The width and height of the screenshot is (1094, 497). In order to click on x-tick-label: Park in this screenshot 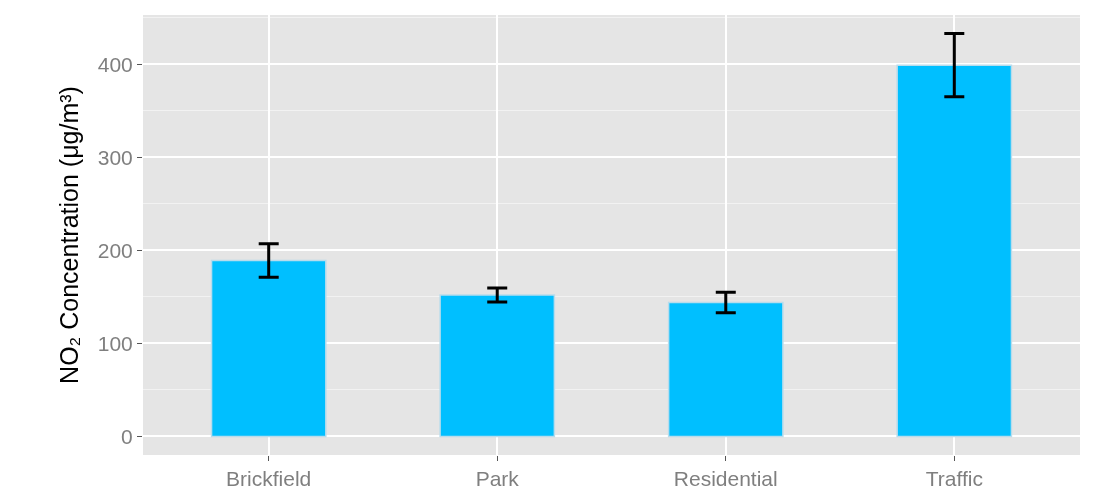, I will do `click(497, 479)`.